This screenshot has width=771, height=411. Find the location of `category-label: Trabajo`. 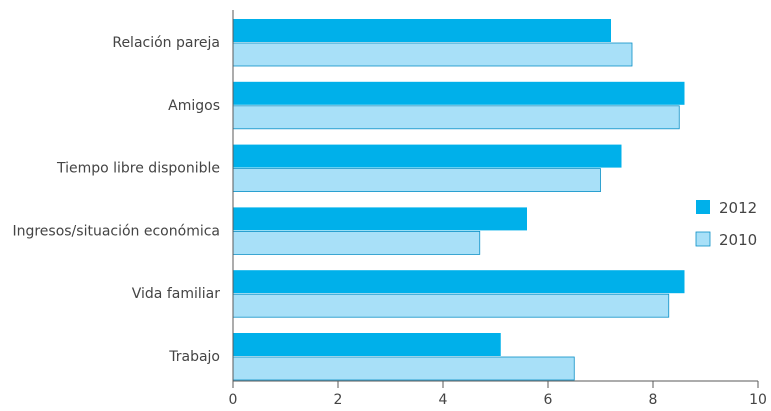

category-label: Trabajo is located at coordinates (194, 357).